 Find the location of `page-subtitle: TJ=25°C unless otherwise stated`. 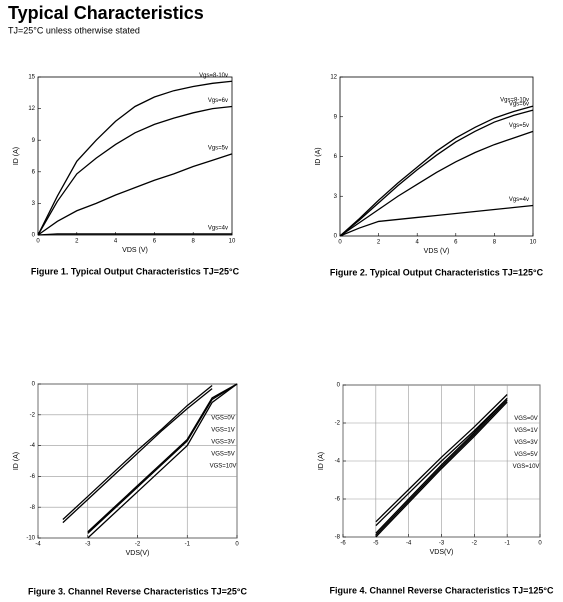

page-subtitle: TJ=25°C unless otherwise stated is located at coordinates (74, 30).